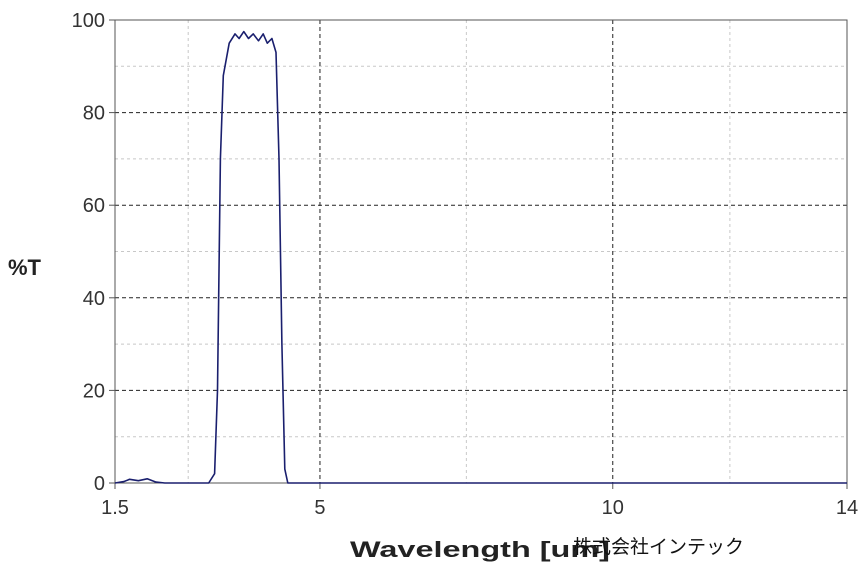  Describe the element at coordinates (480, 549) in the screenshot. I see `x-axis-title: Wavelength [um]` at that location.